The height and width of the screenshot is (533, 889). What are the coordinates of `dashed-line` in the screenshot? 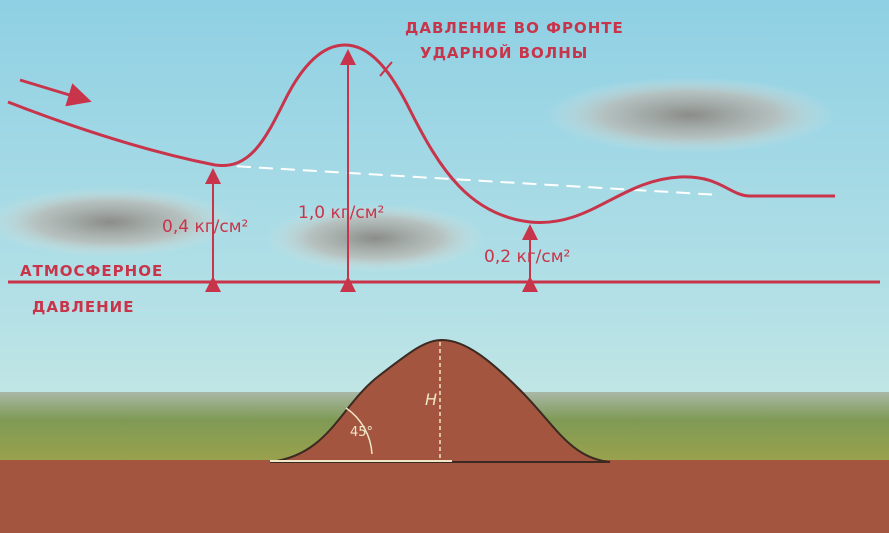 It's located at (467, 180).